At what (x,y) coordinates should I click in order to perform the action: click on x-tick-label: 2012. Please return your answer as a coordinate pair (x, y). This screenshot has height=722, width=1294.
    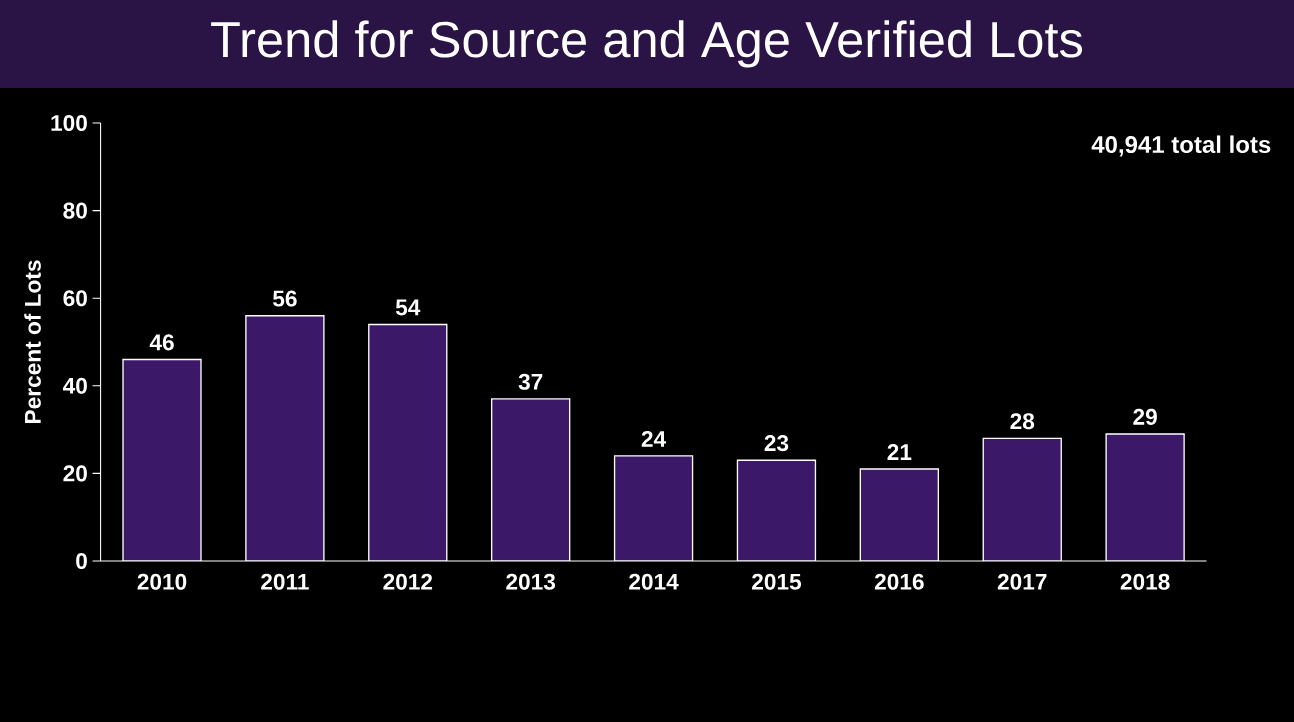
    Looking at the image, I should click on (408, 581).